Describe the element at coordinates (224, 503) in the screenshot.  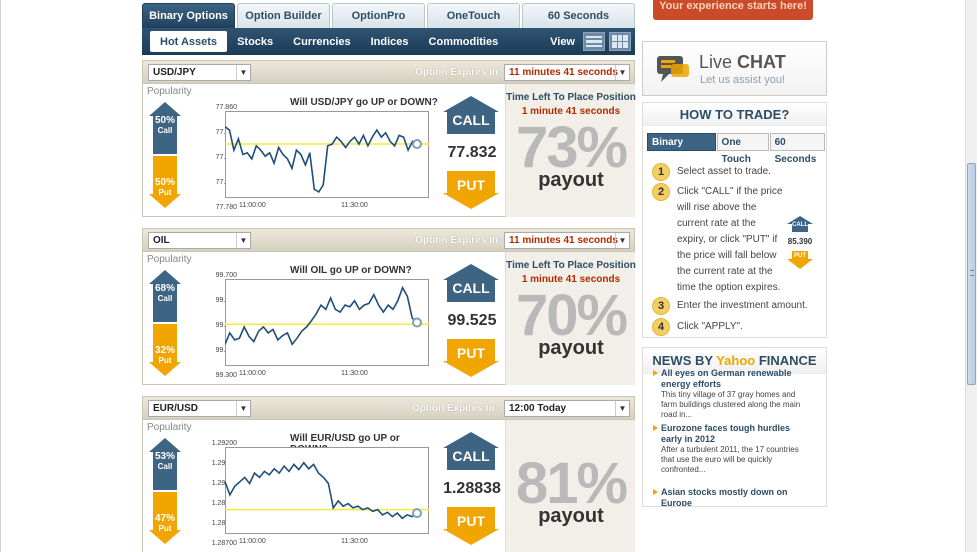
I see `y-tick-label: 1.28900` at that location.